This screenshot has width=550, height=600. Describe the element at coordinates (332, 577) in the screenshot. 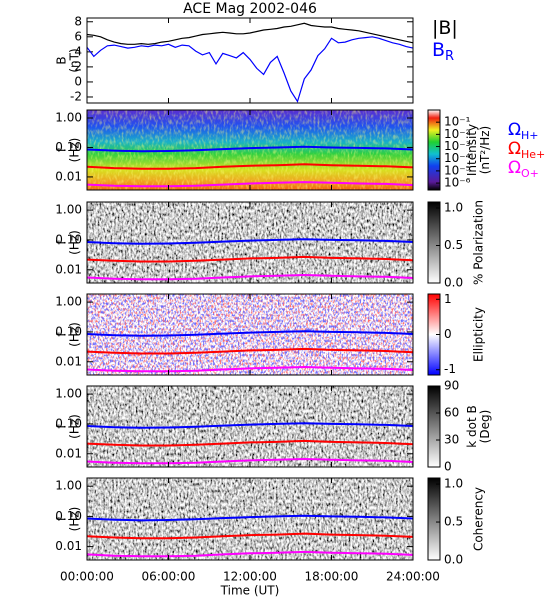

I see `x-tick-label: 18:00:00` at that location.